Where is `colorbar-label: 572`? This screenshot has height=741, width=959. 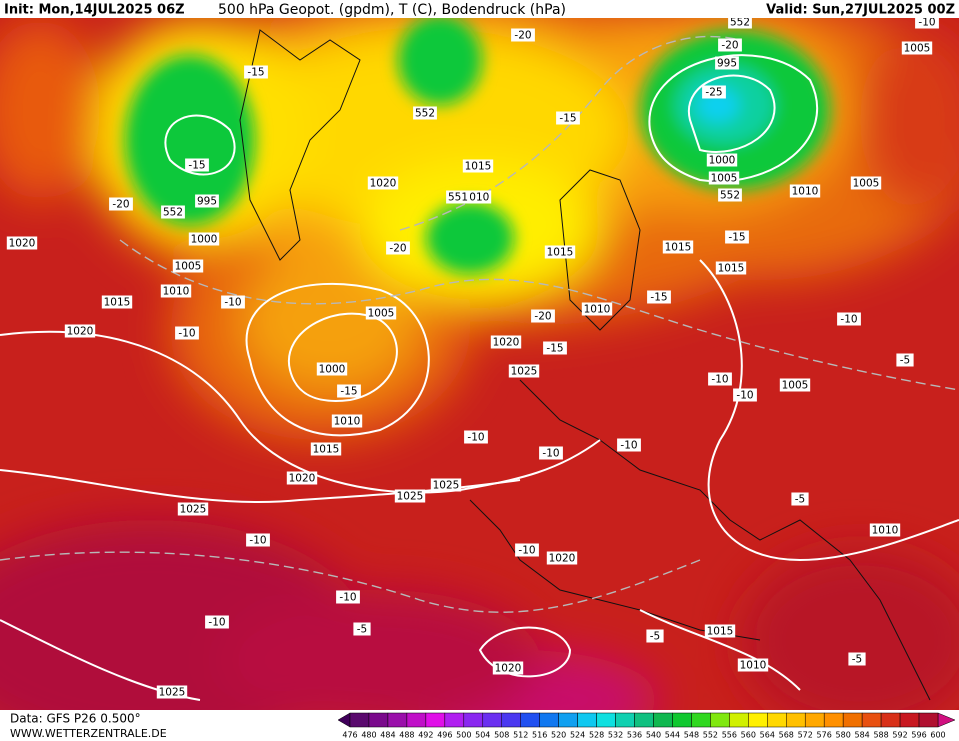
colorbar-label: 572 is located at coordinates (805, 735).